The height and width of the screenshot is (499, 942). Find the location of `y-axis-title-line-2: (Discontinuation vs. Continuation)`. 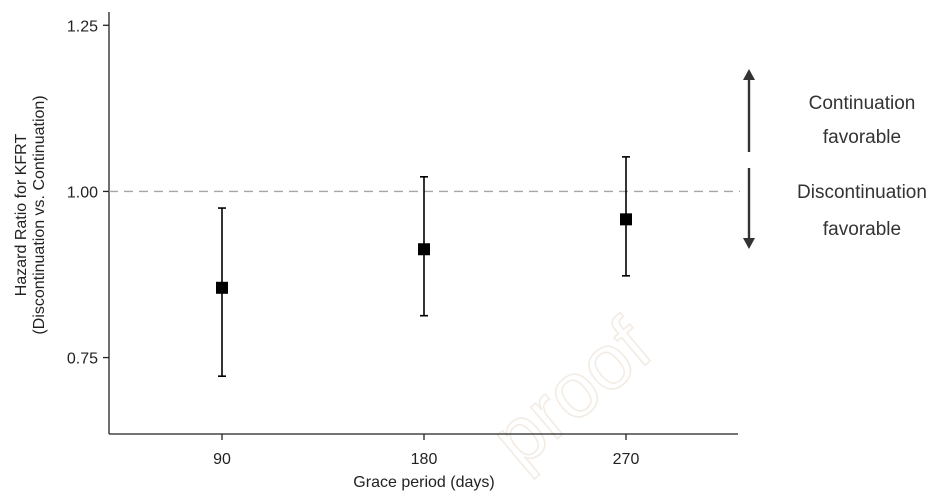

y-axis-title-line-2: (Discontinuation vs. Continuation) is located at coordinates (39, 214).